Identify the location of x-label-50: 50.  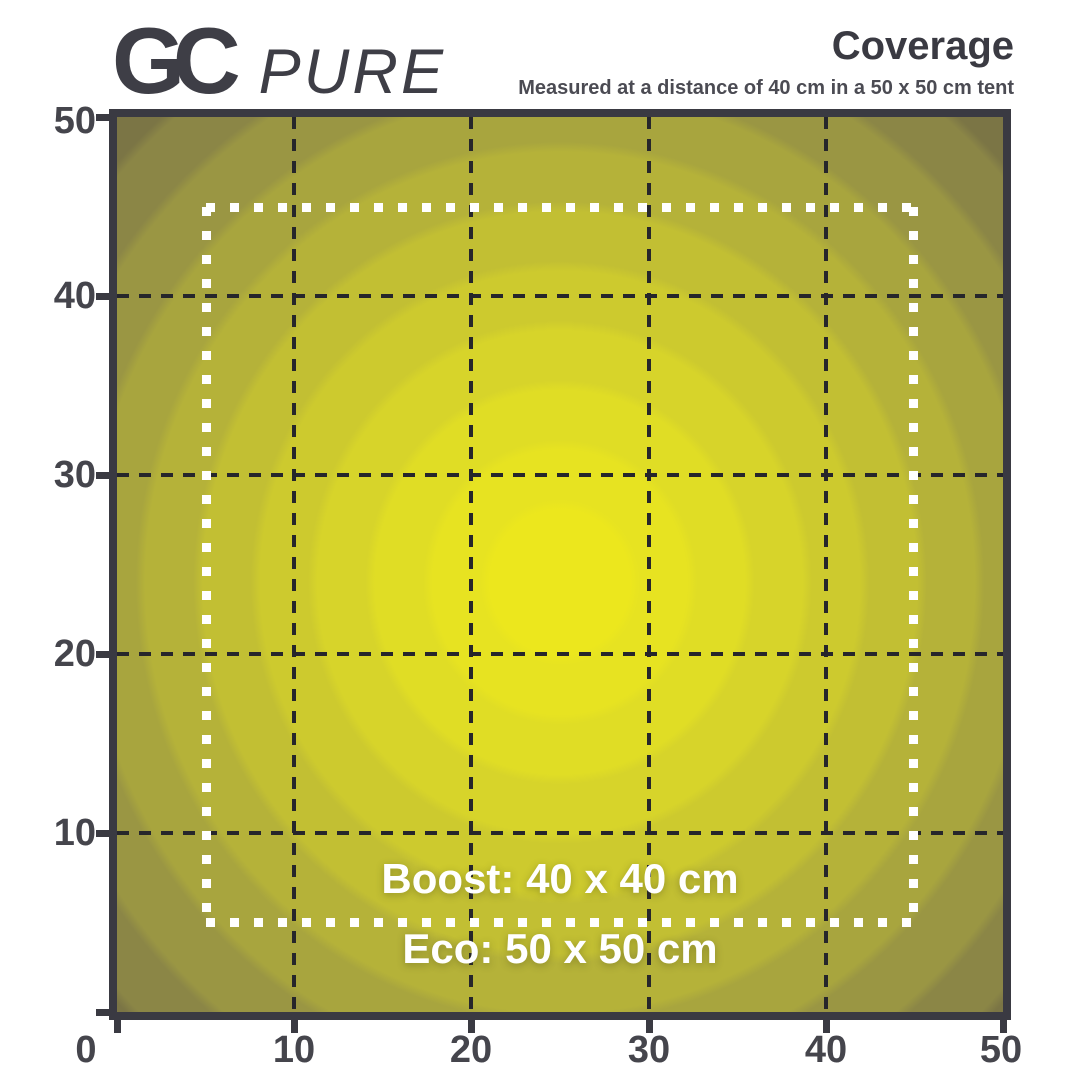
(1001, 1050).